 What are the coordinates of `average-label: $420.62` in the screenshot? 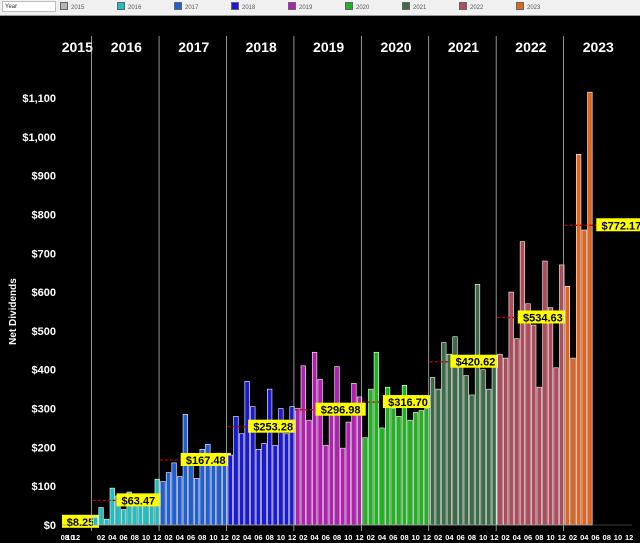 It's located at (476, 363).